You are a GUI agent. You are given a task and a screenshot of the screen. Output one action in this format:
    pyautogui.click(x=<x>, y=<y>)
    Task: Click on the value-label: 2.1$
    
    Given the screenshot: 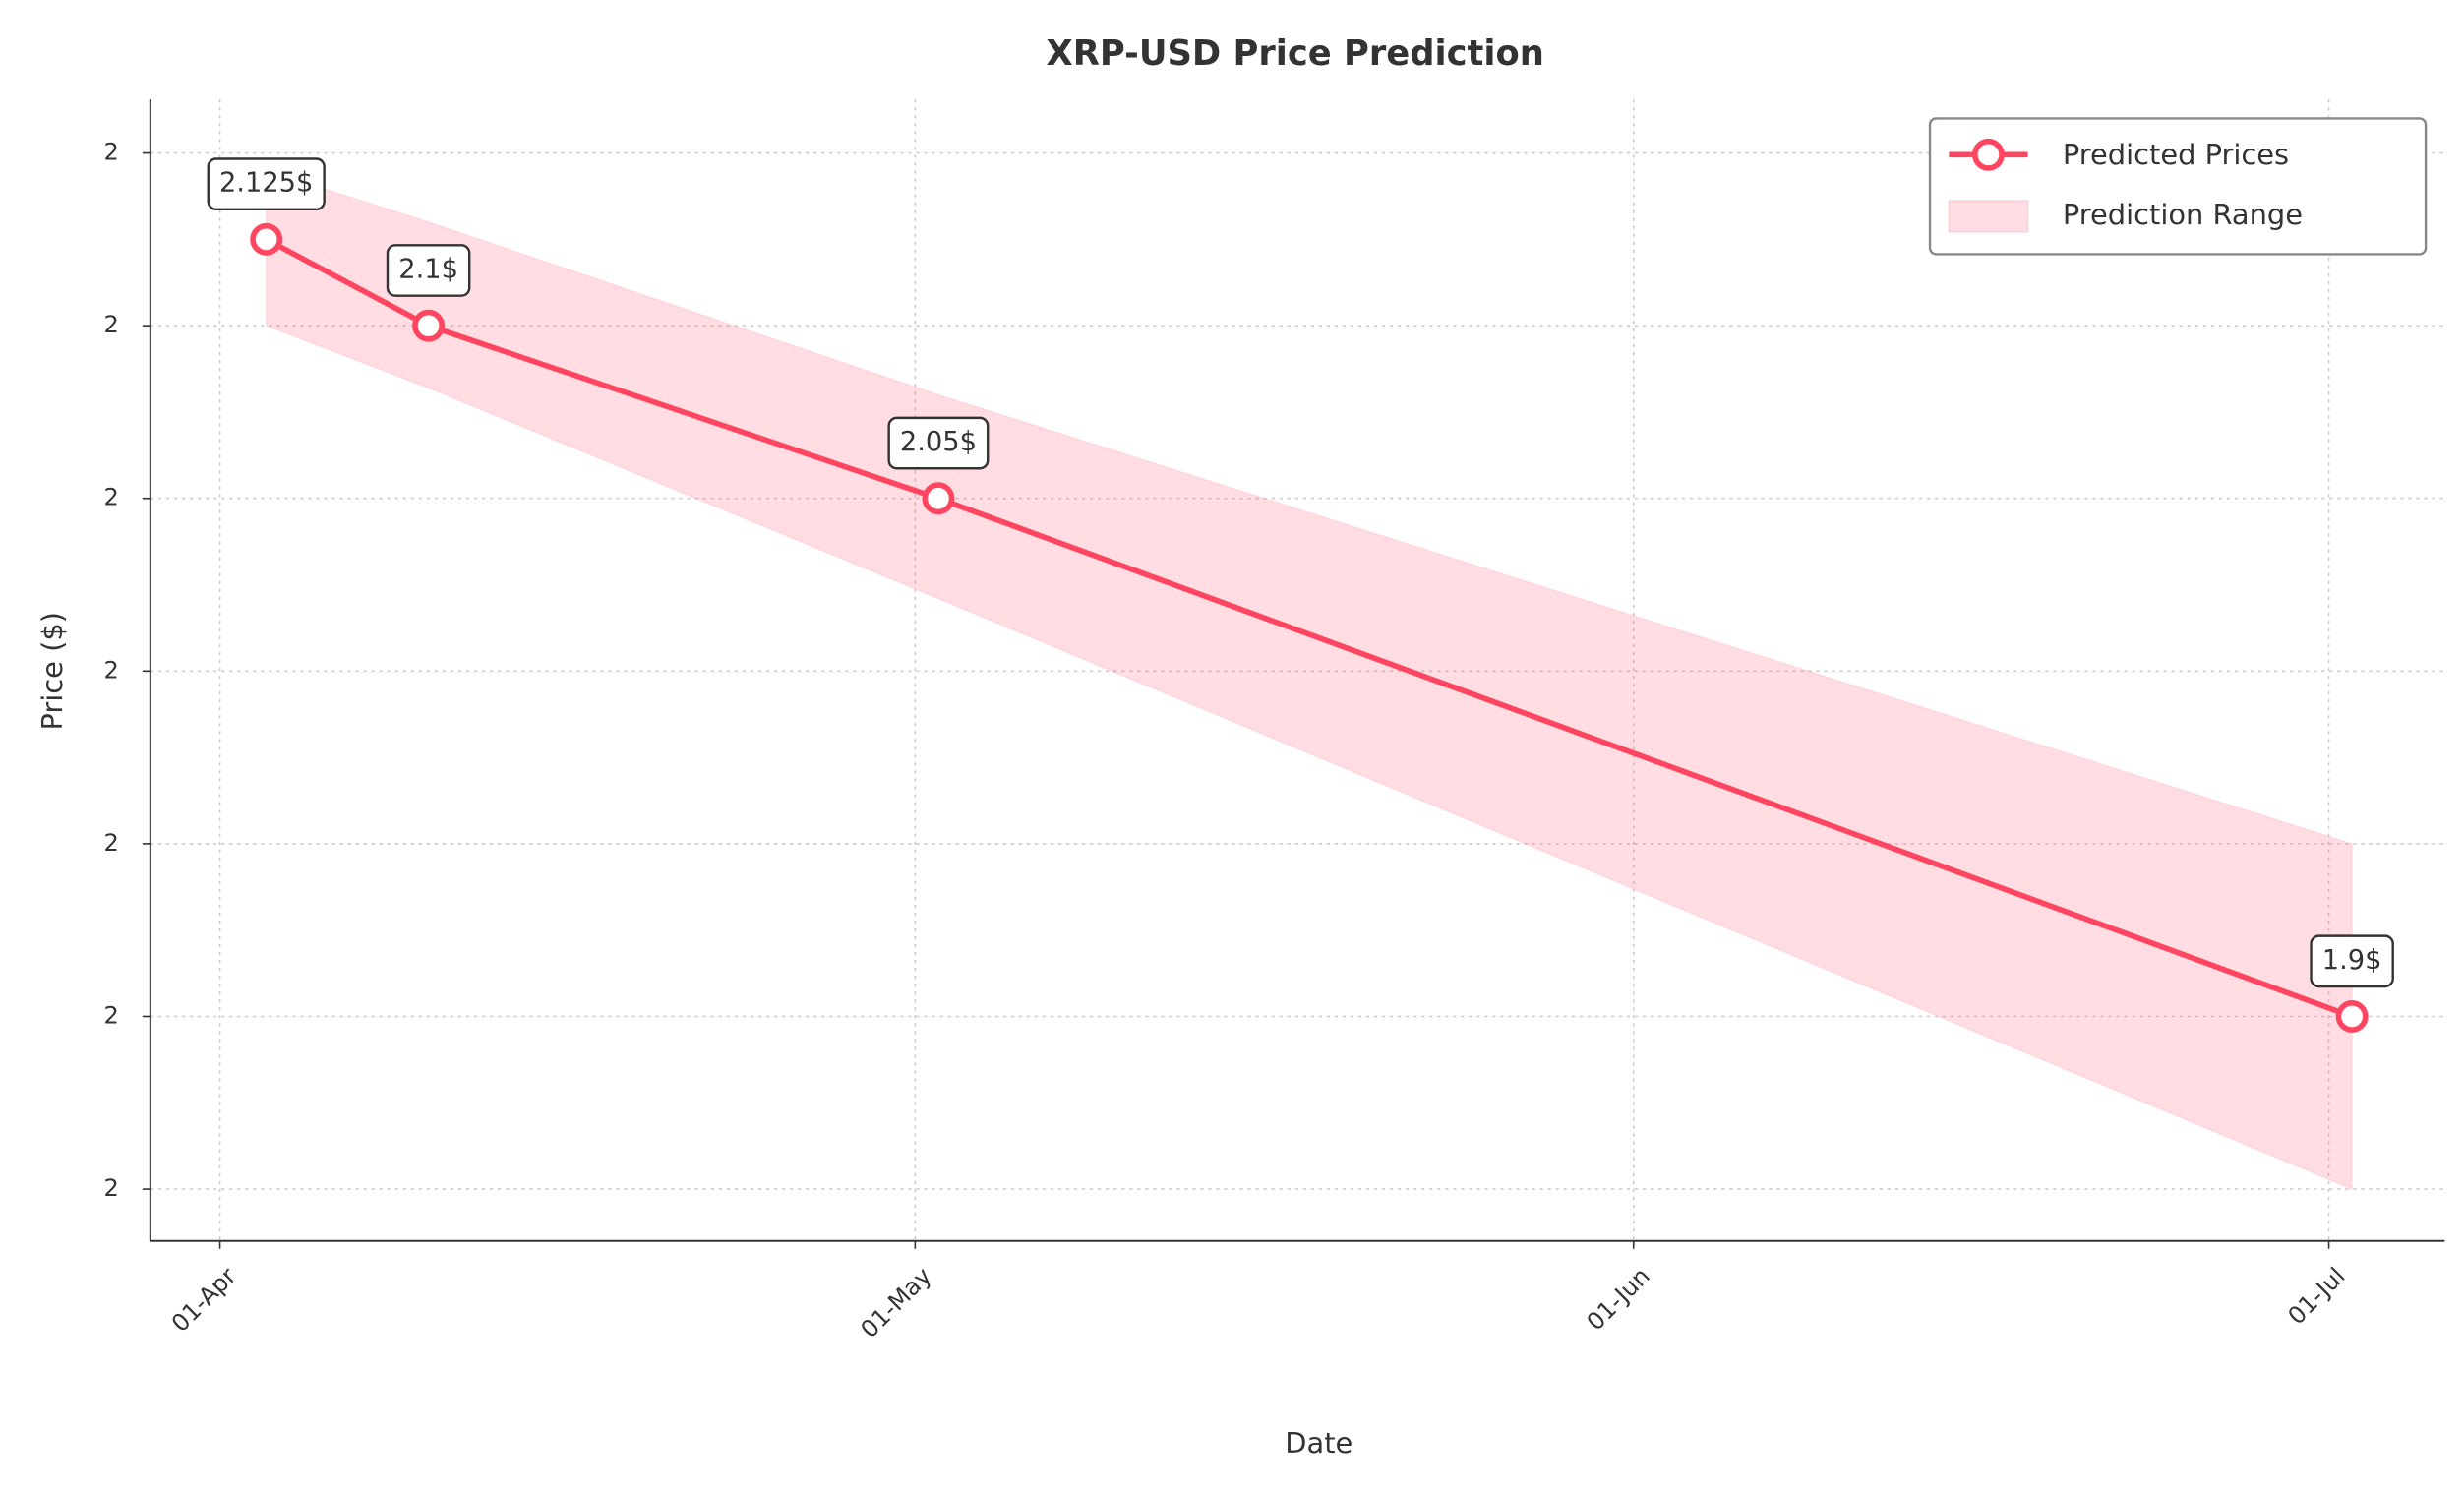 What is the action you would take?
    pyautogui.click(x=429, y=270)
    